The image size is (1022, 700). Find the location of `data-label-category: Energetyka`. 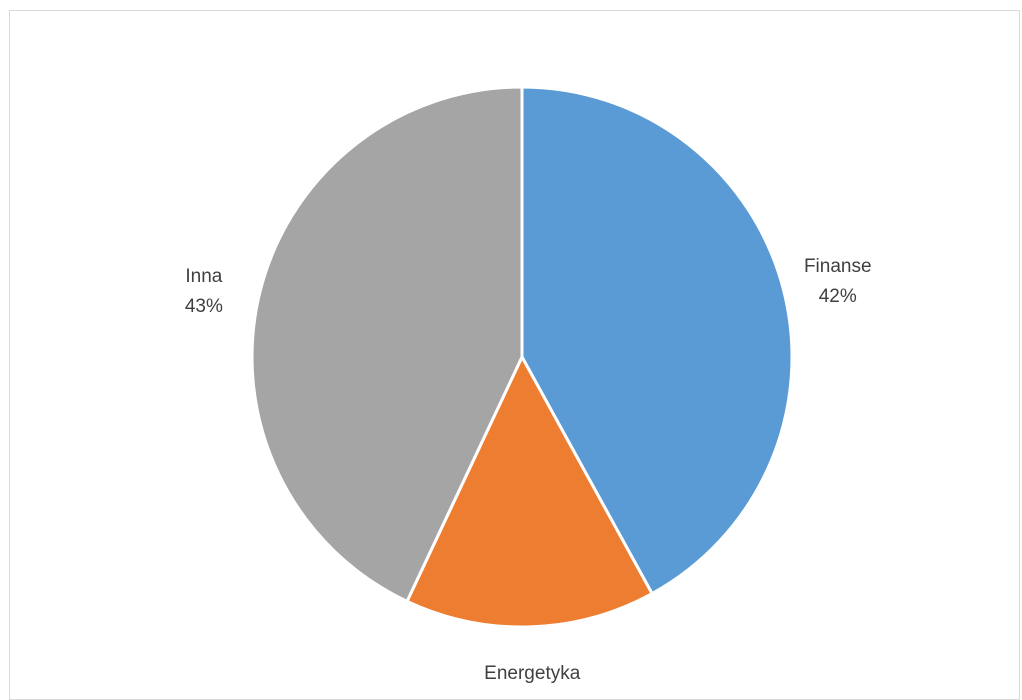

data-label-category: Energetyka is located at coordinates (532, 673).